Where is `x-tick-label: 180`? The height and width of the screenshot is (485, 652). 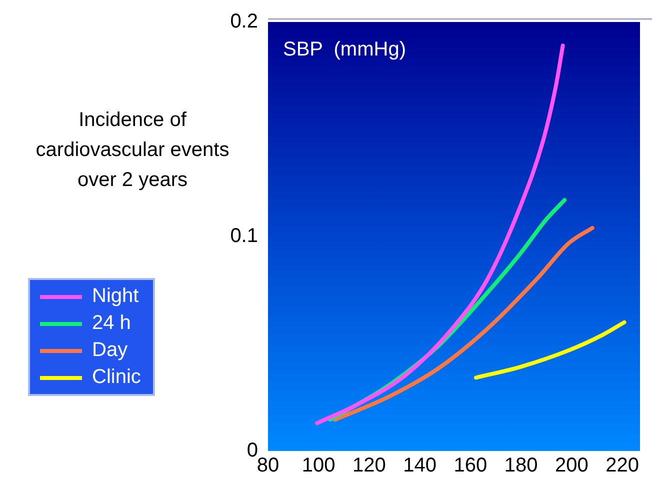
x-tick-label: 180 is located at coordinates (521, 465).